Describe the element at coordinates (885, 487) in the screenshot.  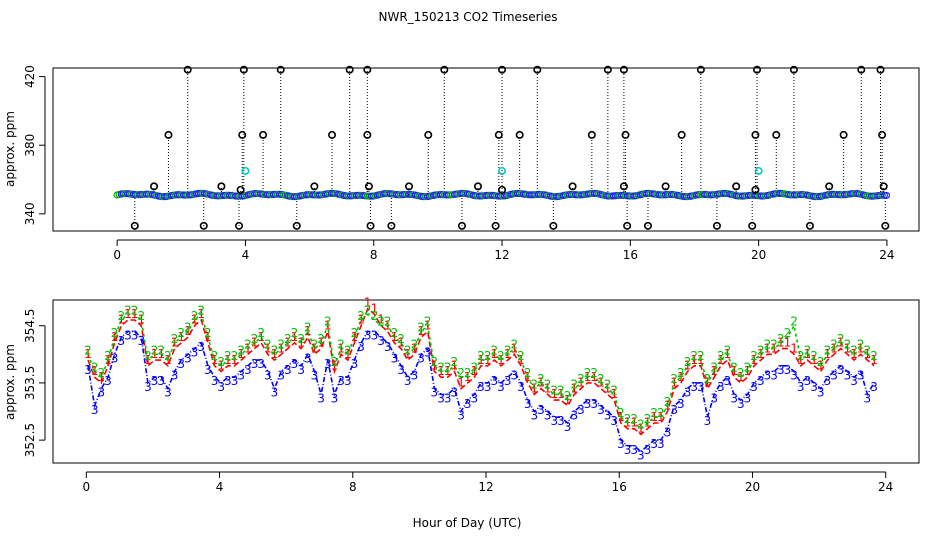
I see `bottom-x-tick-label: 24` at that location.